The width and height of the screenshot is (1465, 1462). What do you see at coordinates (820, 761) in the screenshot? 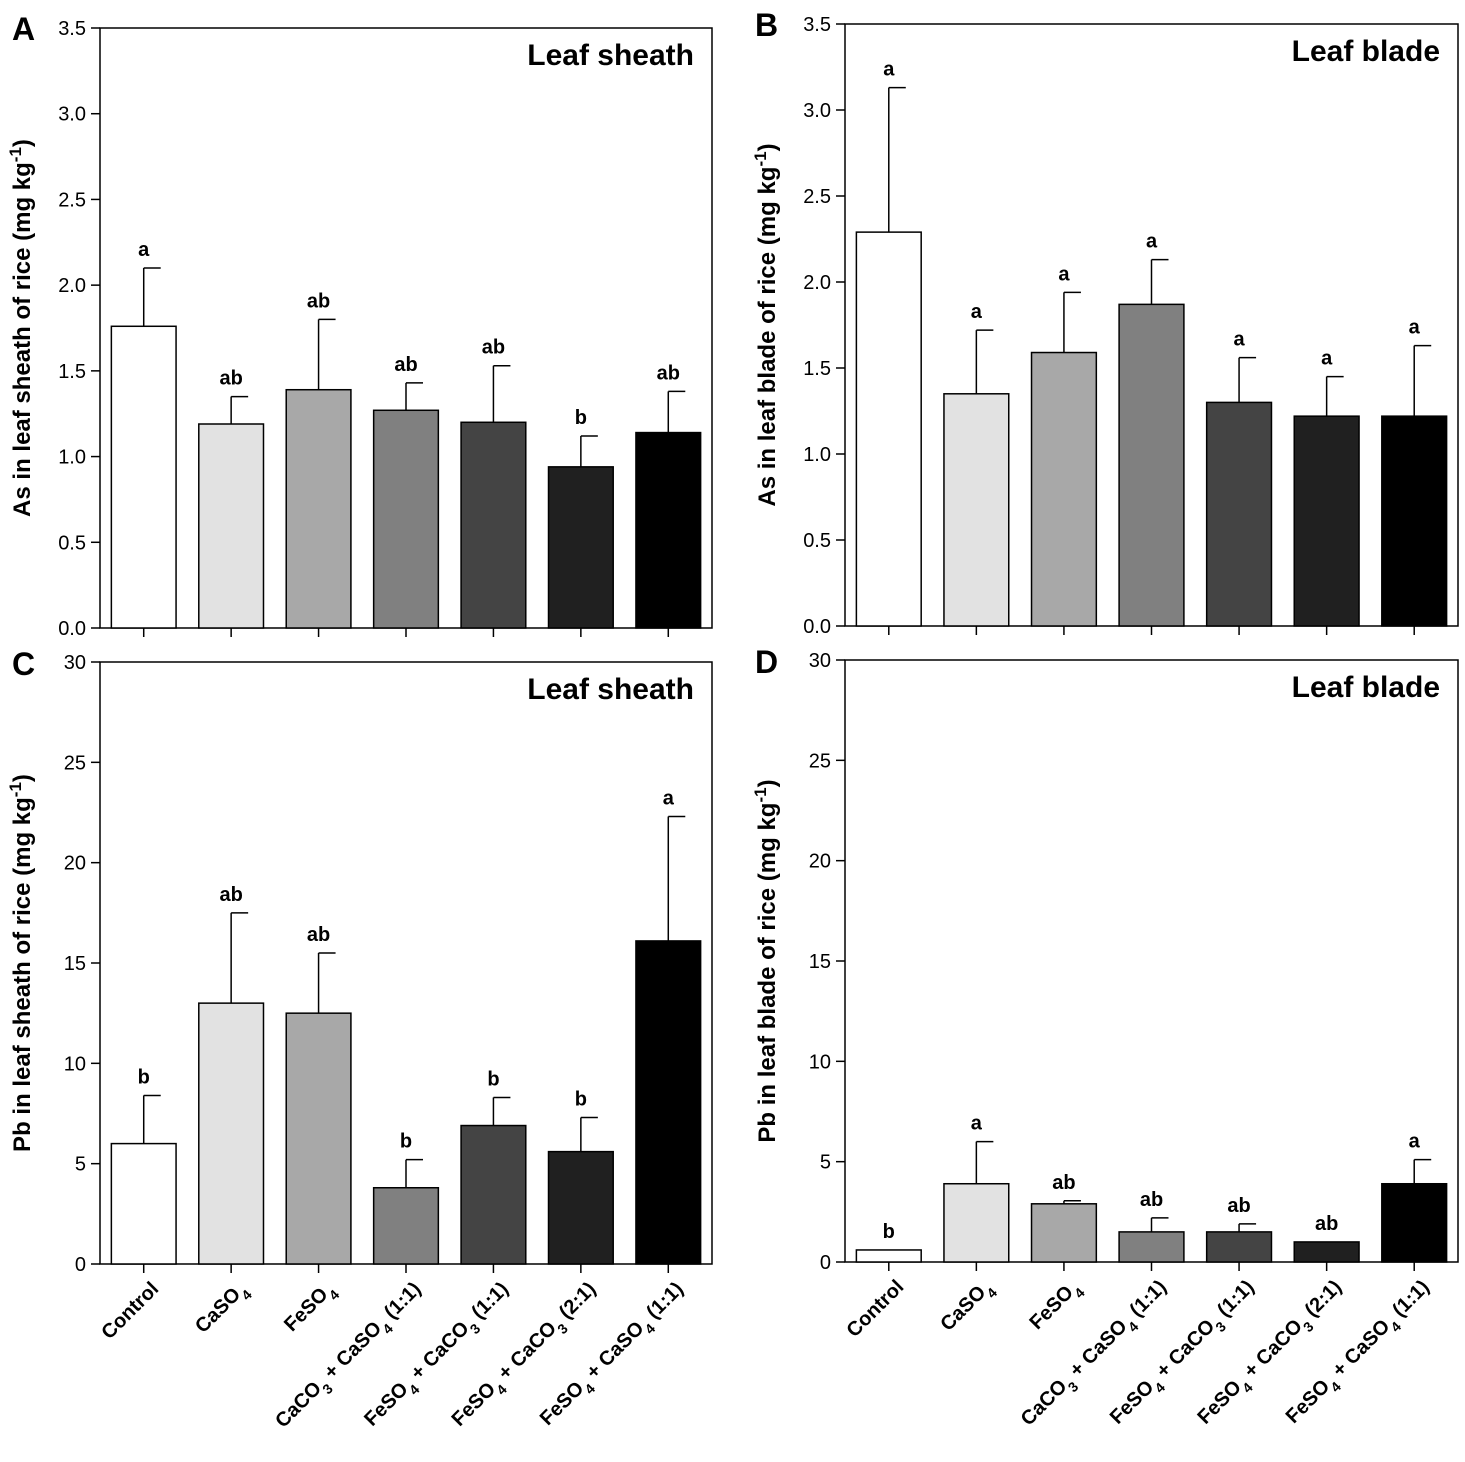
I see `y-tick-label: 25` at bounding box center [820, 761].